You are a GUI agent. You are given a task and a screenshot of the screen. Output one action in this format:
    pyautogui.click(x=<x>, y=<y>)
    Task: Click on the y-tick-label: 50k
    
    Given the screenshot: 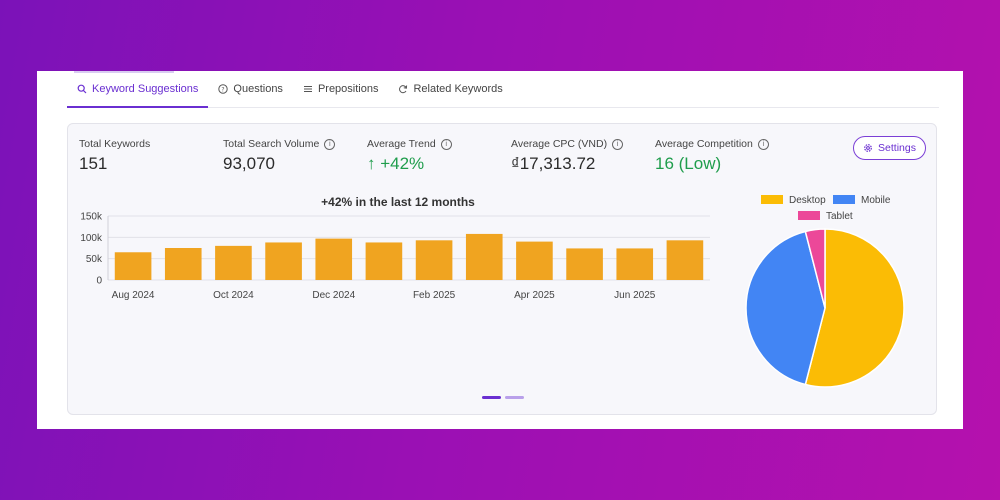 What is the action you would take?
    pyautogui.click(x=94, y=259)
    